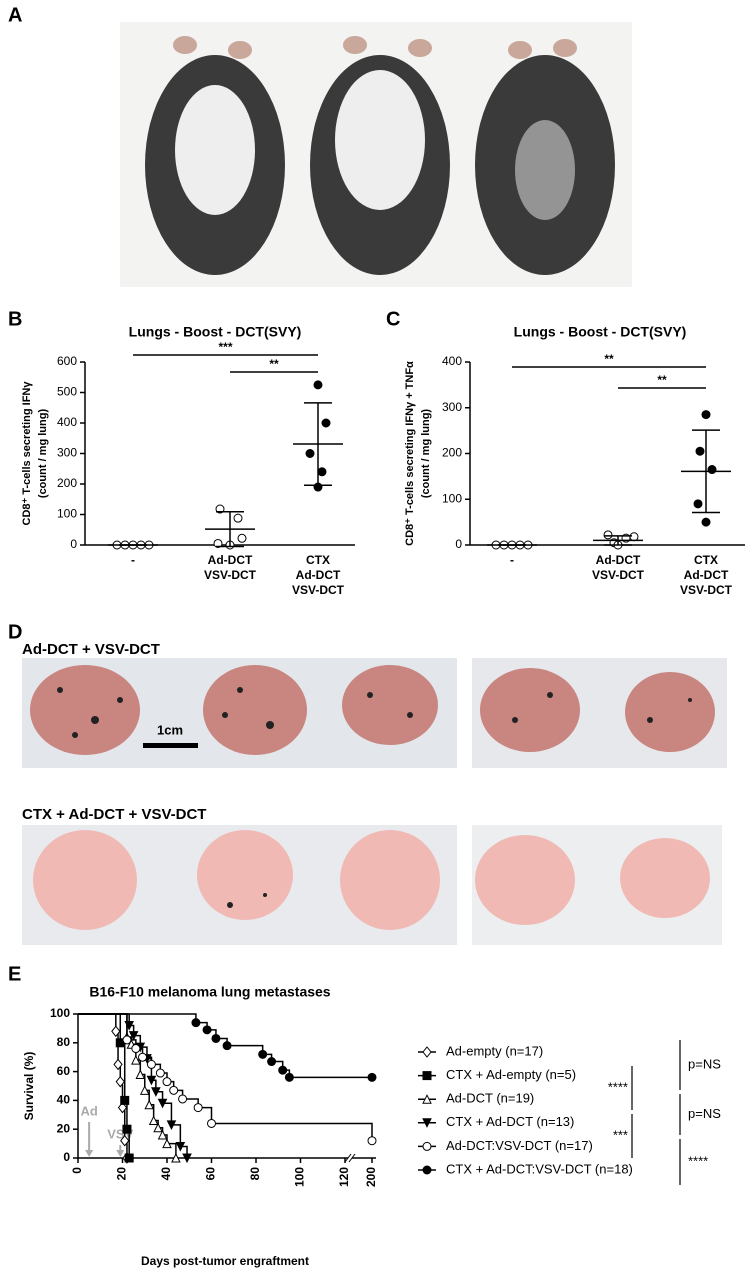  I want to click on y-tick-label: 400, so click(452, 361).